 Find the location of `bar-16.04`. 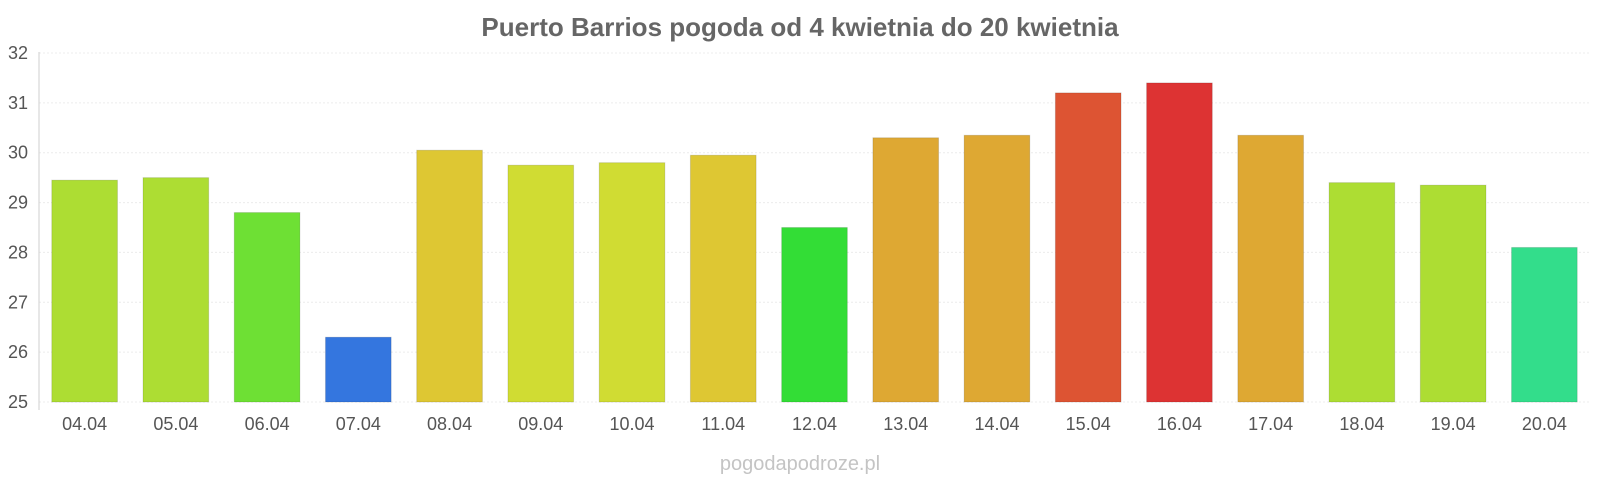

bar-16.04 is located at coordinates (1179, 242).